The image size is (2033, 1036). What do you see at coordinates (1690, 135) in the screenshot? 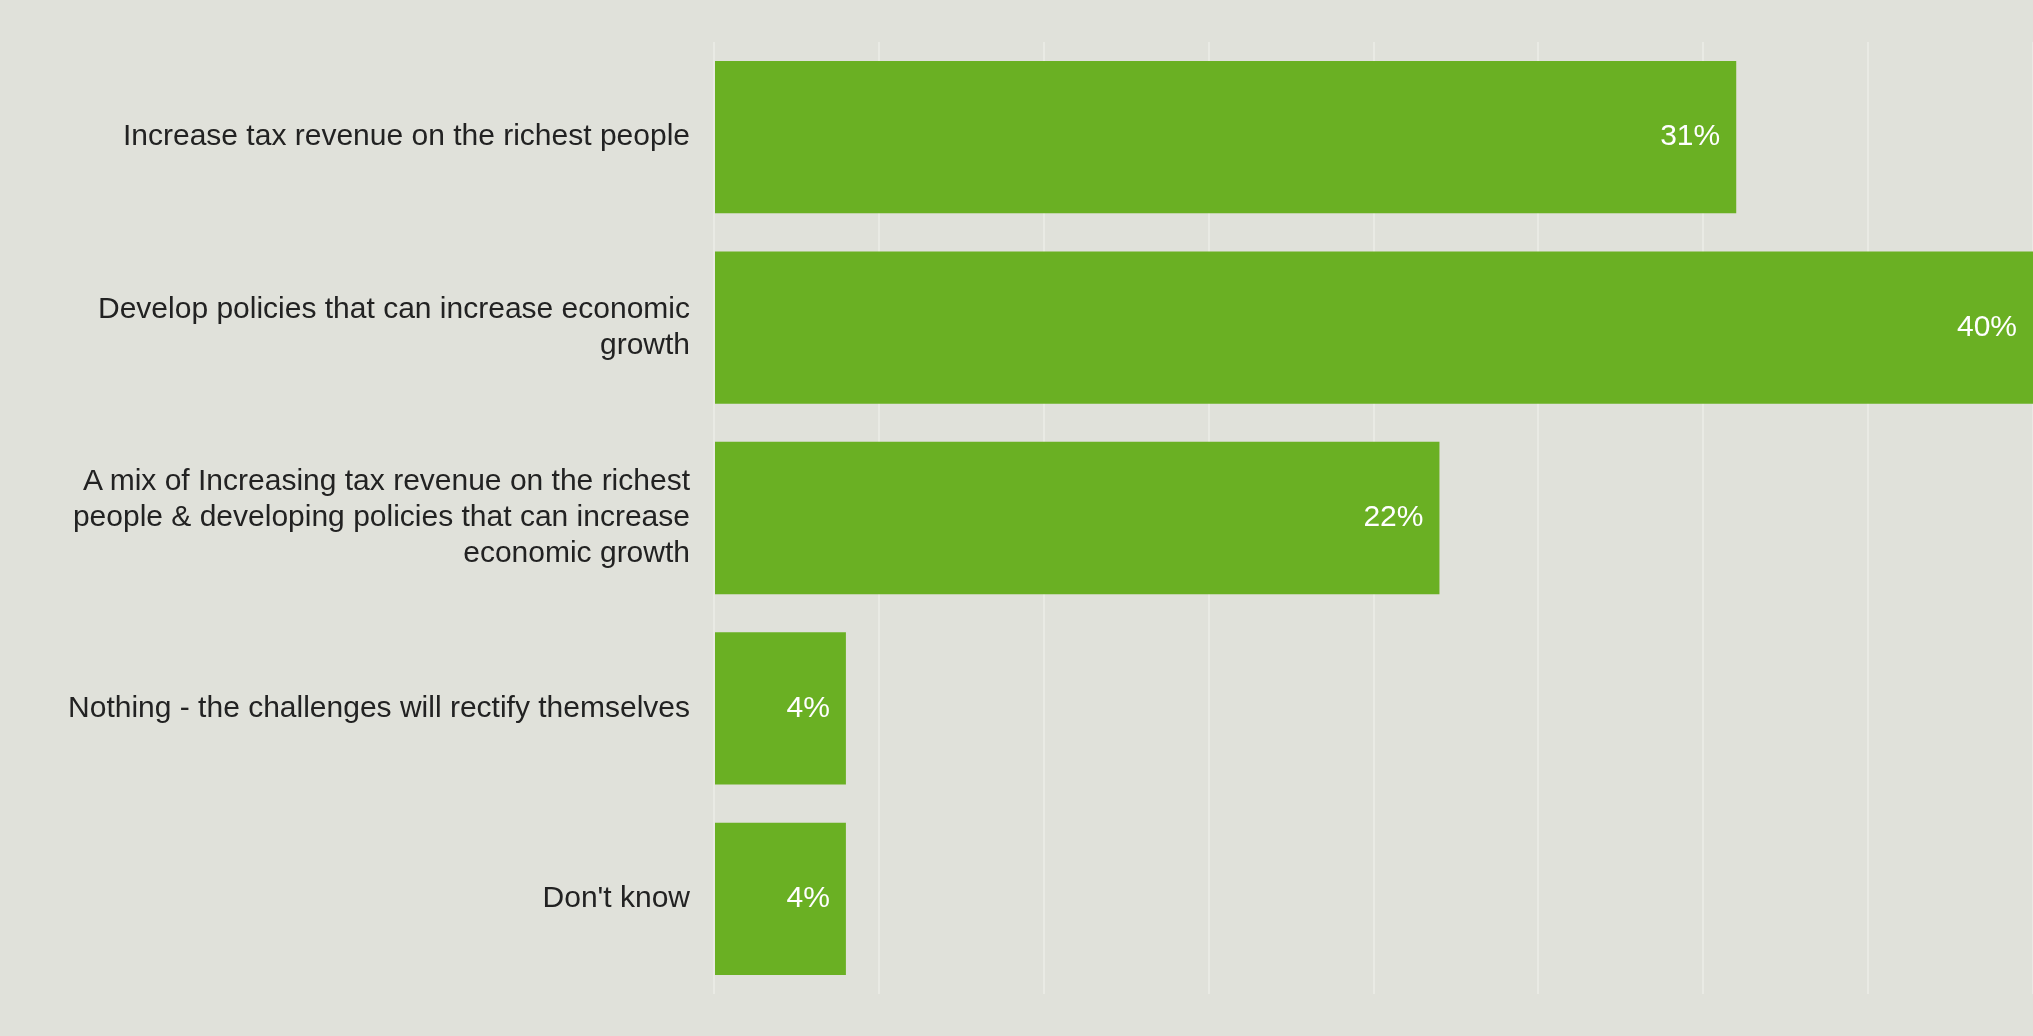
I see `data-label: 31%` at bounding box center [1690, 135].